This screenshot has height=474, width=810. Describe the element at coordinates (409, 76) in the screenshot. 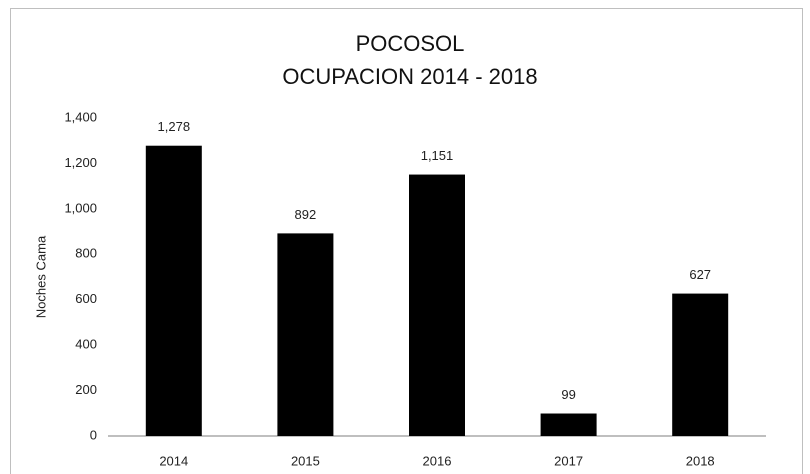

I see `chart-subtitle: OCUPACION 2014 - 2018` at that location.